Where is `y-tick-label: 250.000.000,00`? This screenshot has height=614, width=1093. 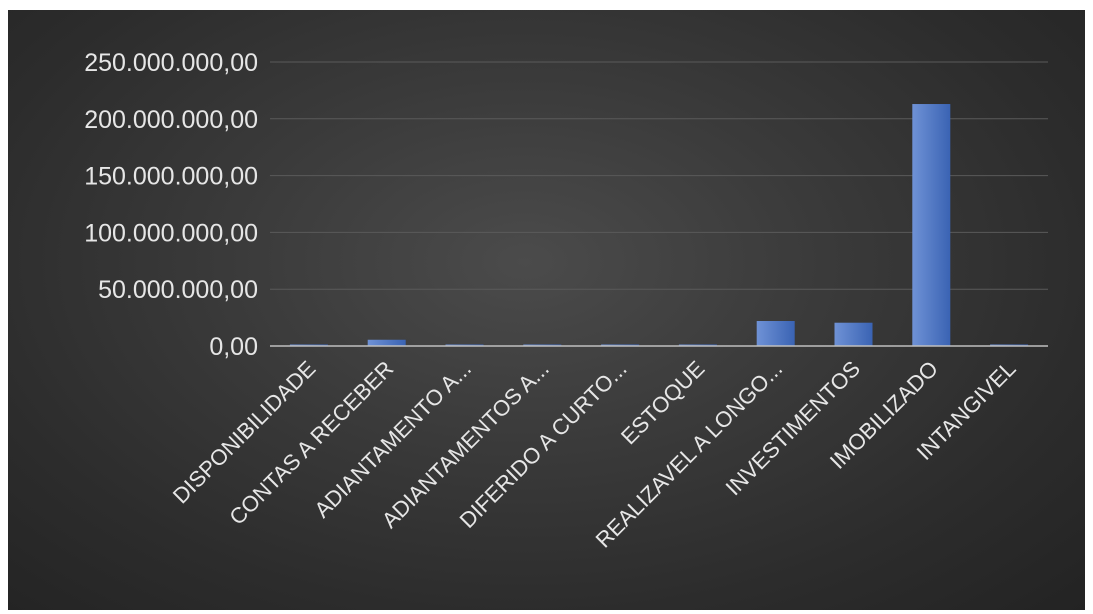
y-tick-label: 250.000.000,00 is located at coordinates (171, 63).